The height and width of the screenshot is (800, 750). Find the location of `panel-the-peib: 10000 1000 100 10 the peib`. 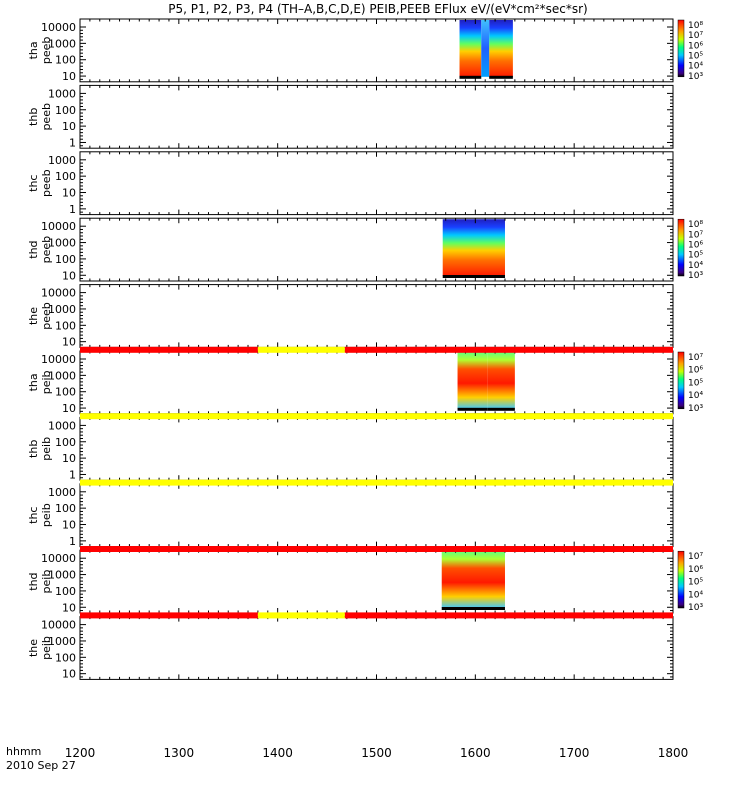

panel-the-peib: 10000 1000 100 10 the peib is located at coordinates (350, 648).